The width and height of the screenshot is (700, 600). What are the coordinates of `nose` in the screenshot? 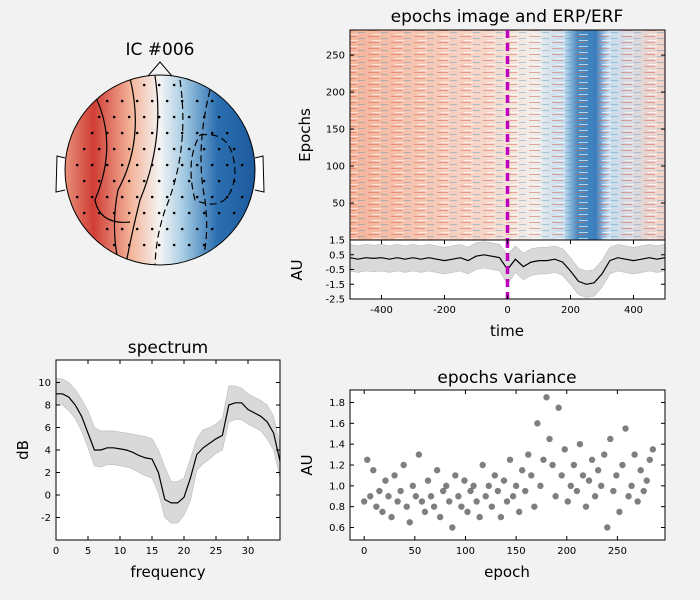 It's located at (160, 69).